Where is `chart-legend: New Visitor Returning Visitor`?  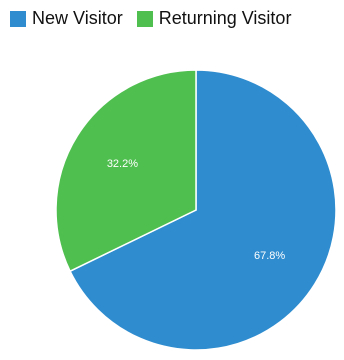 chart-legend: New Visitor Returning Visitor is located at coordinates (150, 18).